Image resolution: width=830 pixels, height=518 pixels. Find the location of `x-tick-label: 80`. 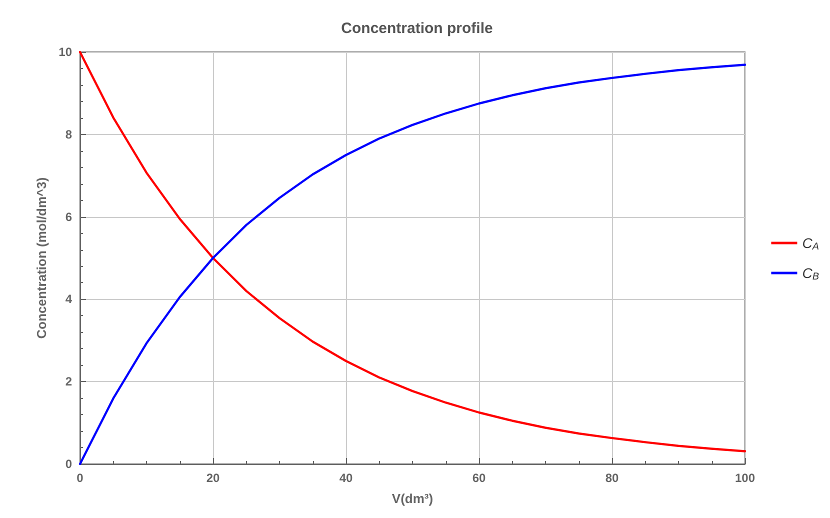

x-tick-label: 80 is located at coordinates (612, 478).